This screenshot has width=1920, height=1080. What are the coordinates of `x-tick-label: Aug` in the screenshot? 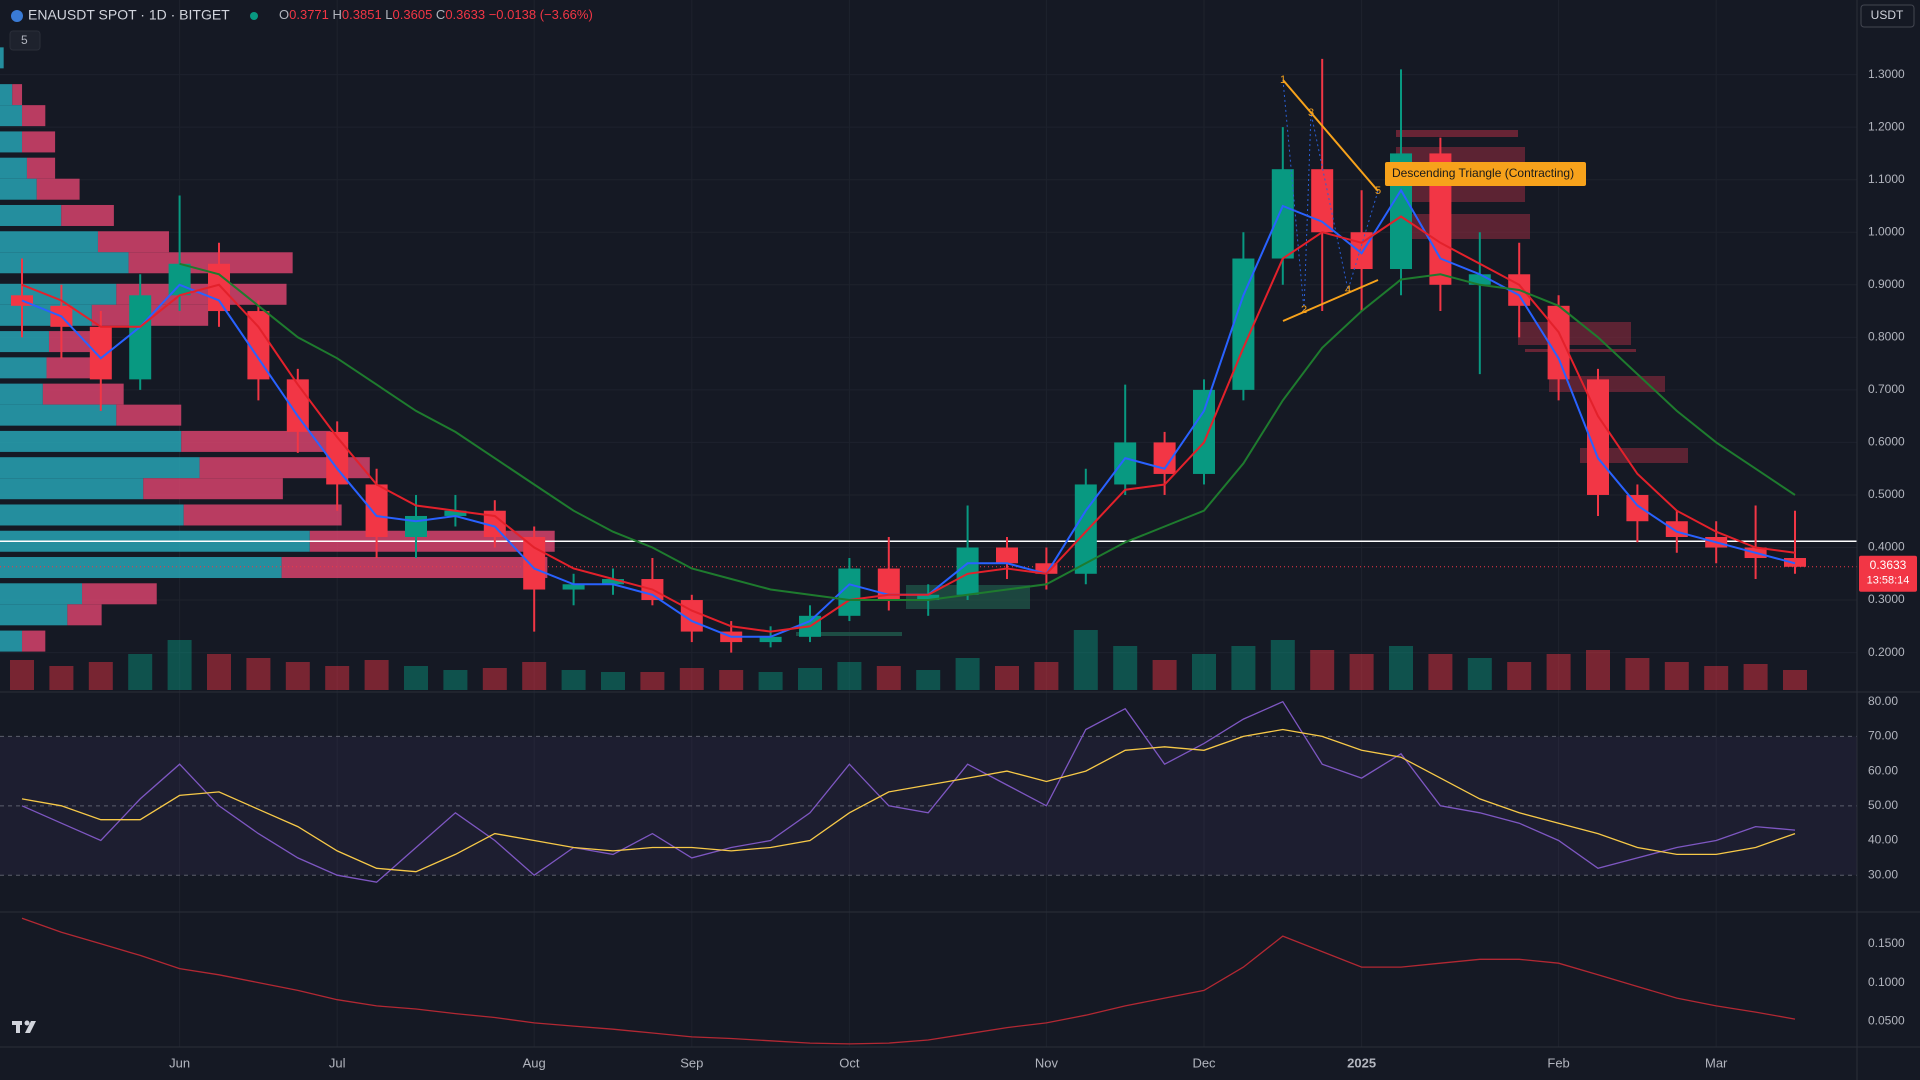 It's located at (534, 1062).